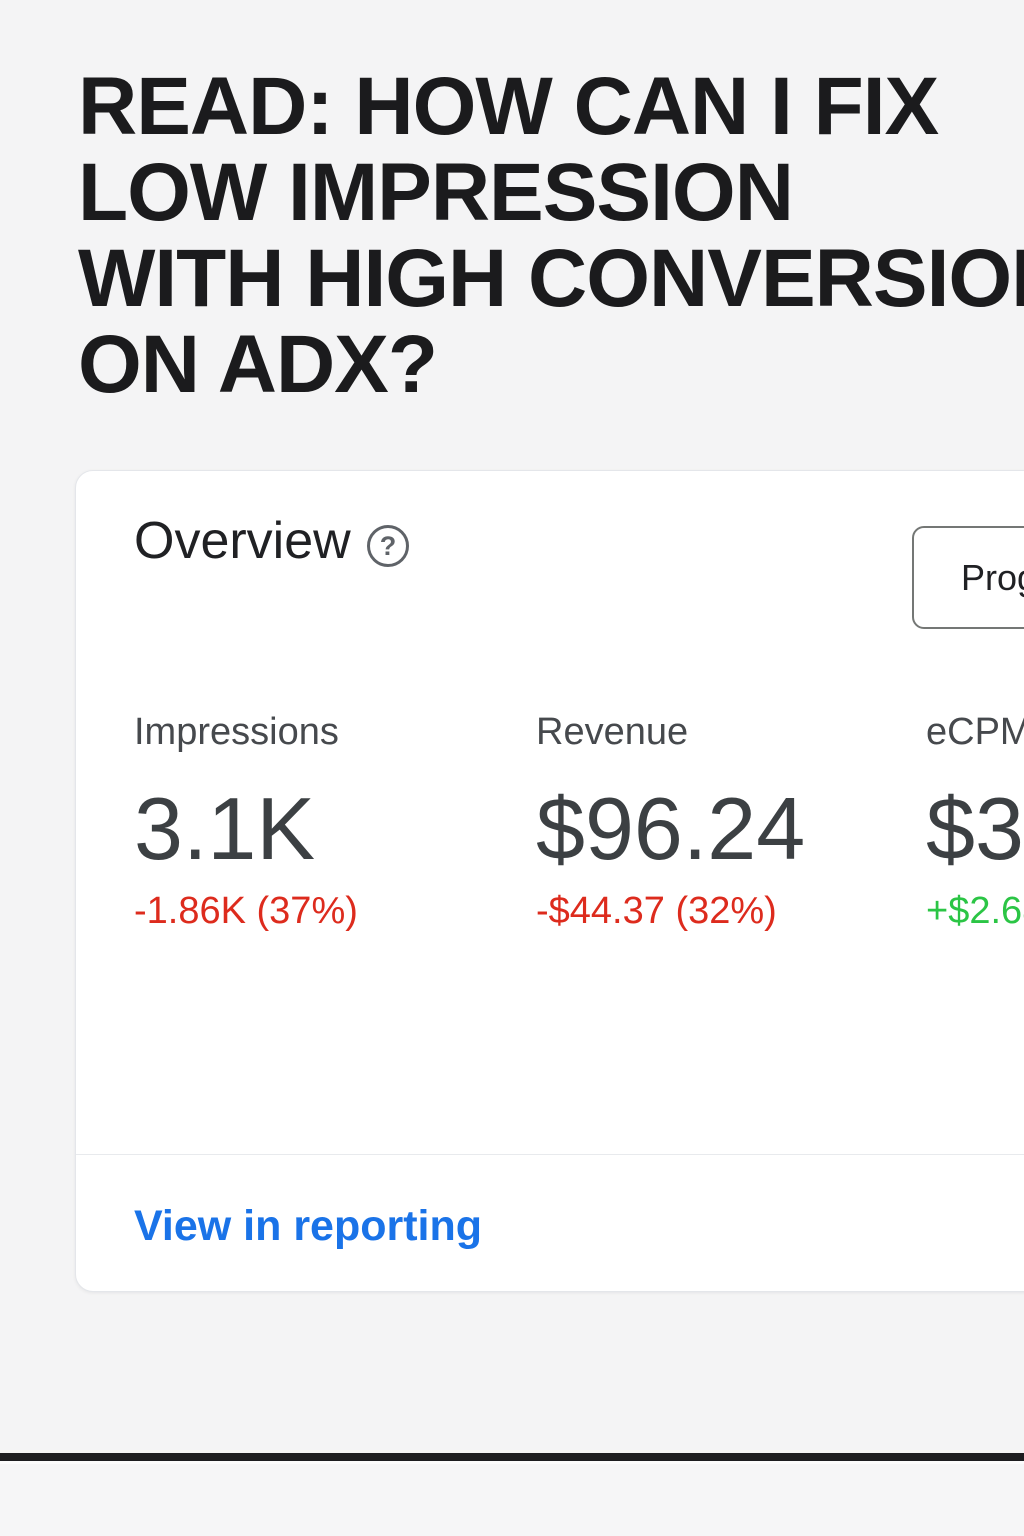  Describe the element at coordinates (436, 192) in the screenshot. I see `article-title-line-2: LOW IMPRESSION` at that location.